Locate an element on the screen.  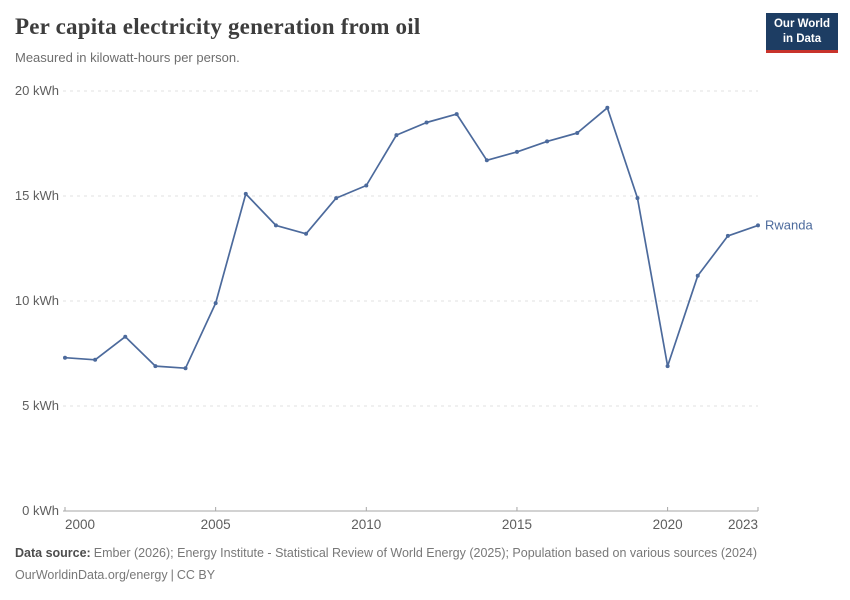
footer-license-line: OurWorldinData.org/energy | CC BY is located at coordinates (115, 575).